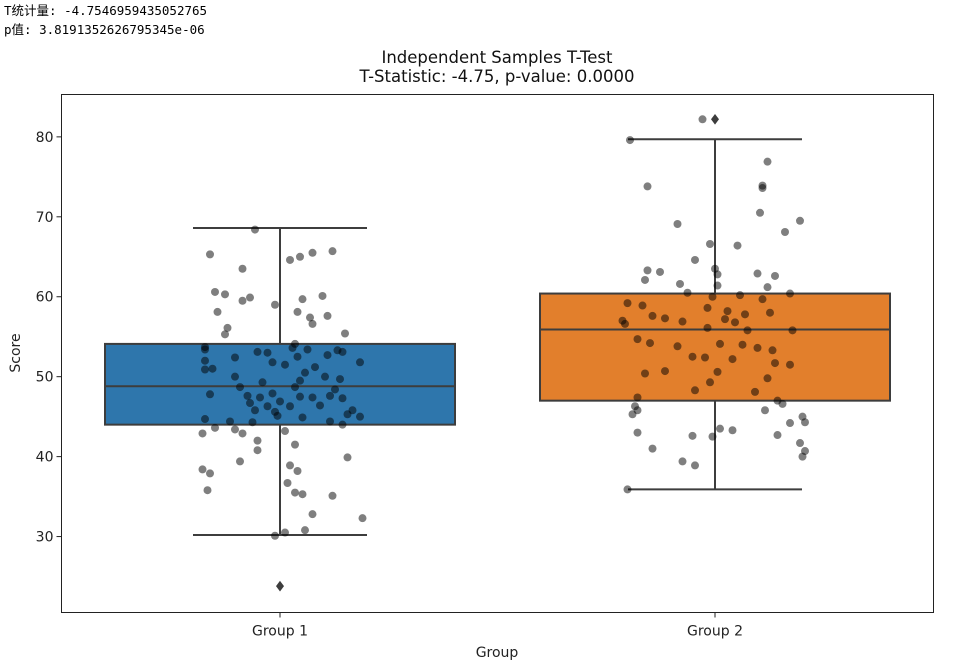 Image resolution: width=966 pixels, height=671 pixels. What do you see at coordinates (106, 10) in the screenshot?
I see `console-line-t-statistic: T统计量: -4.7546959435052765` at bounding box center [106, 10].